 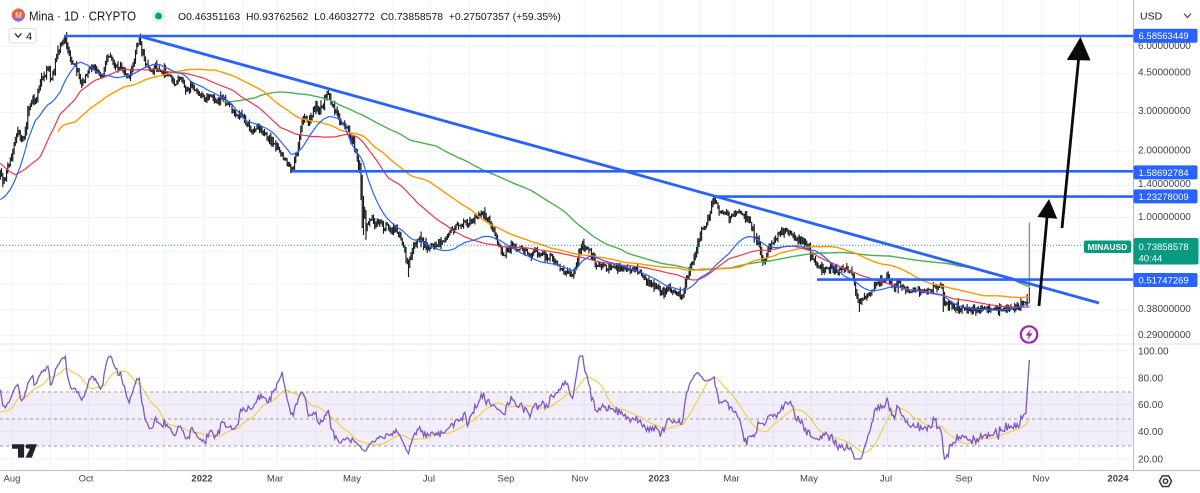 What do you see at coordinates (1150, 378) in the screenshot?
I see `svg-text: 80.00` at bounding box center [1150, 378].